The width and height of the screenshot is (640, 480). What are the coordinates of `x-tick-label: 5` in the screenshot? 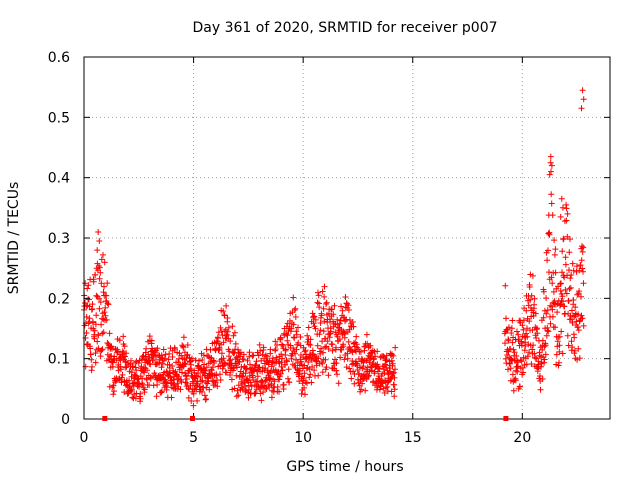 It's located at (193, 438).